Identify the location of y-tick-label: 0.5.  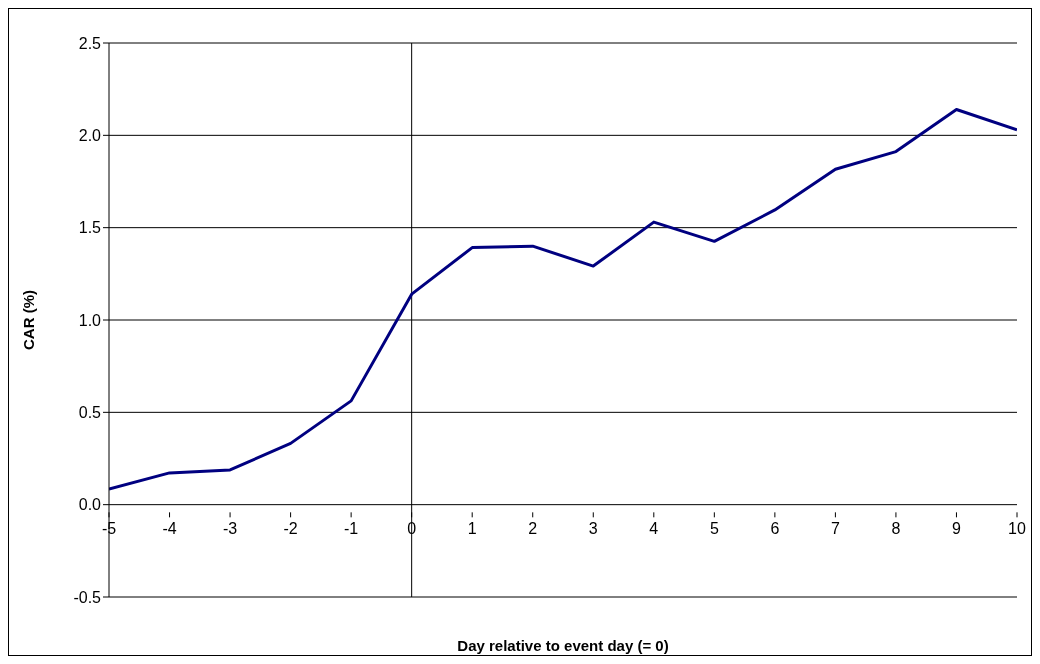
(90, 413).